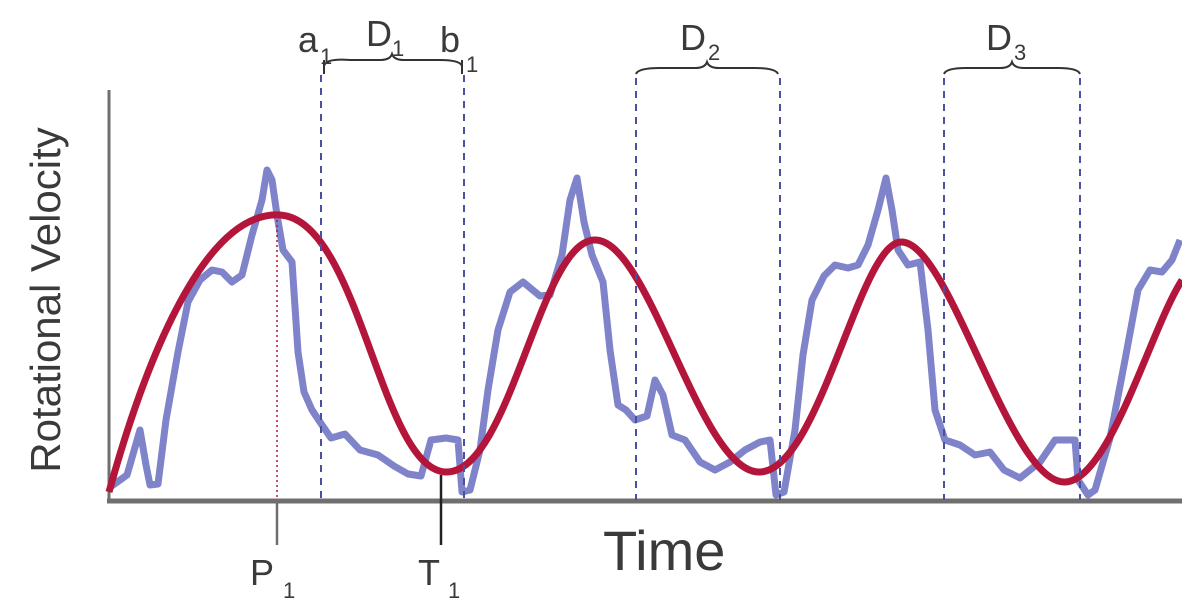 The image size is (1182, 602). What do you see at coordinates (326, 56) in the screenshot?
I see `a1-subscript: 1` at bounding box center [326, 56].